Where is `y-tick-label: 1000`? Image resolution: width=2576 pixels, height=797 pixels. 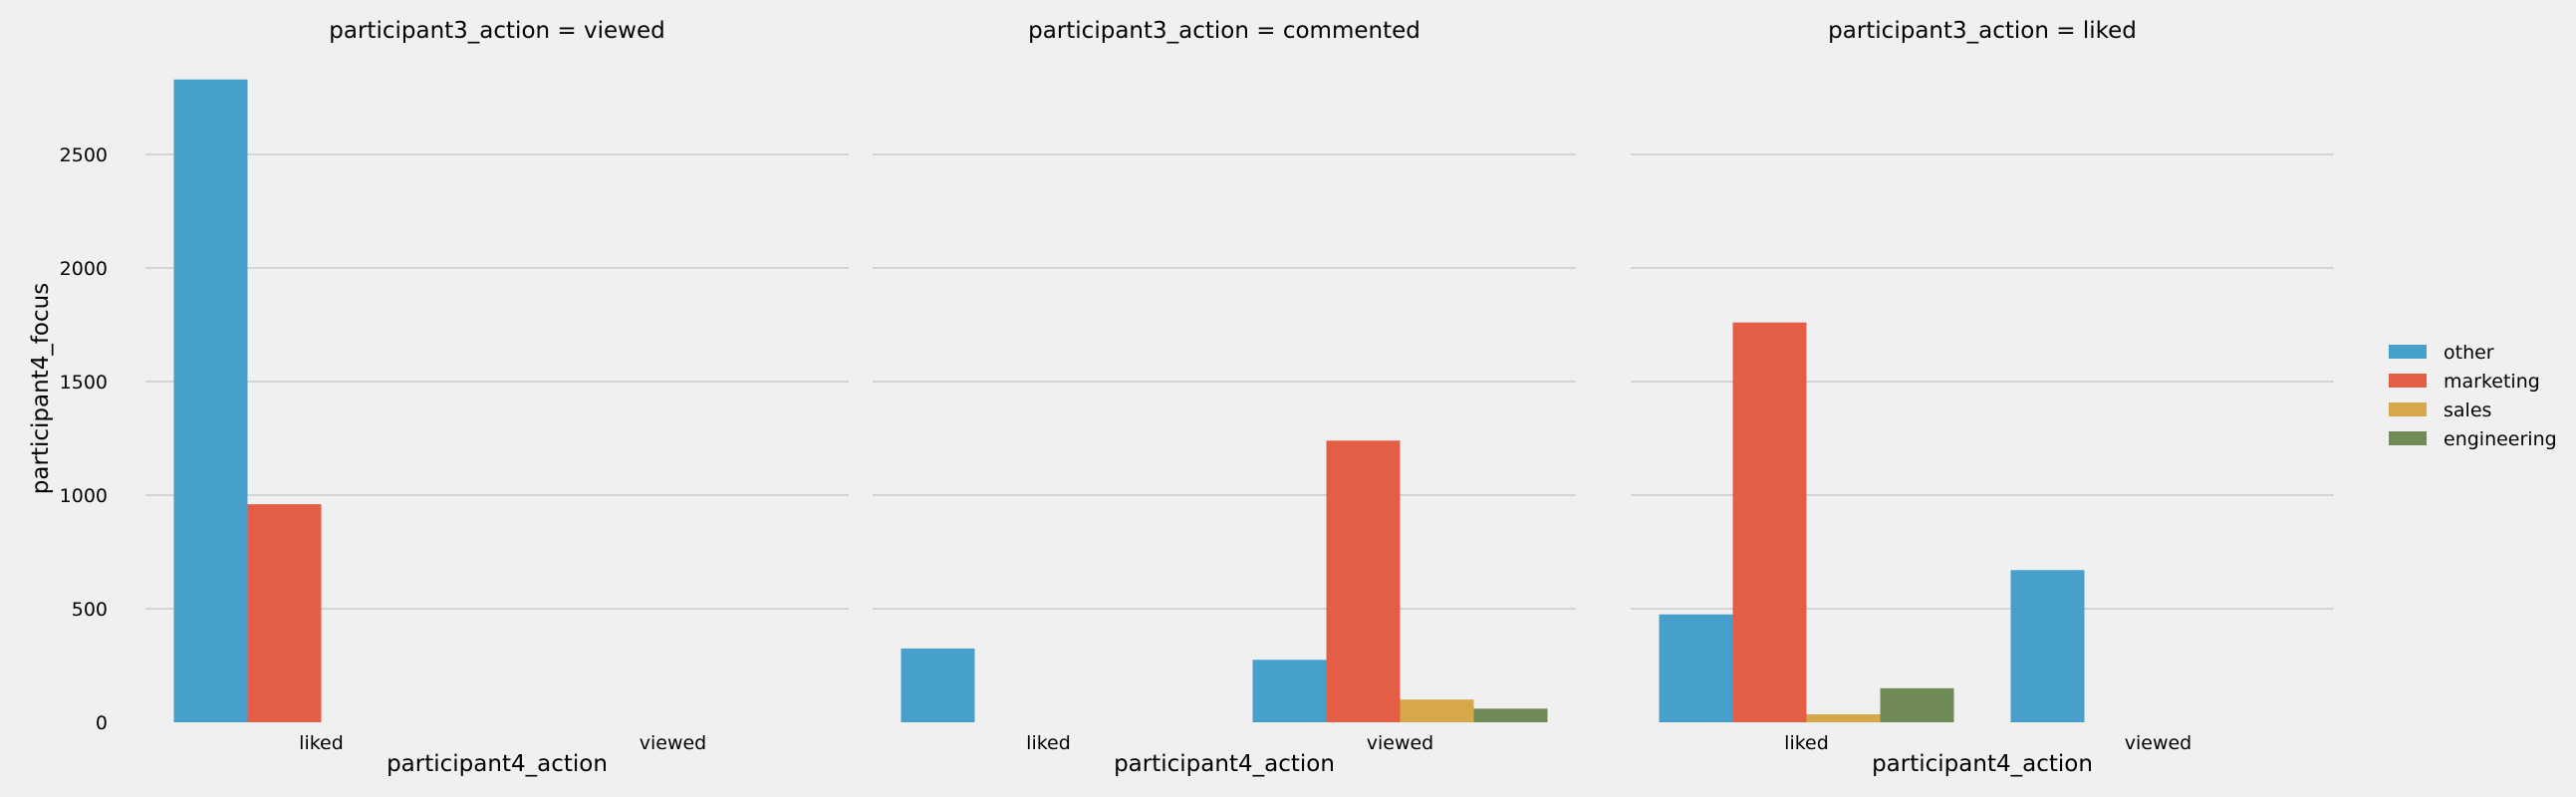 y-tick-label: 1000 is located at coordinates (84, 496).